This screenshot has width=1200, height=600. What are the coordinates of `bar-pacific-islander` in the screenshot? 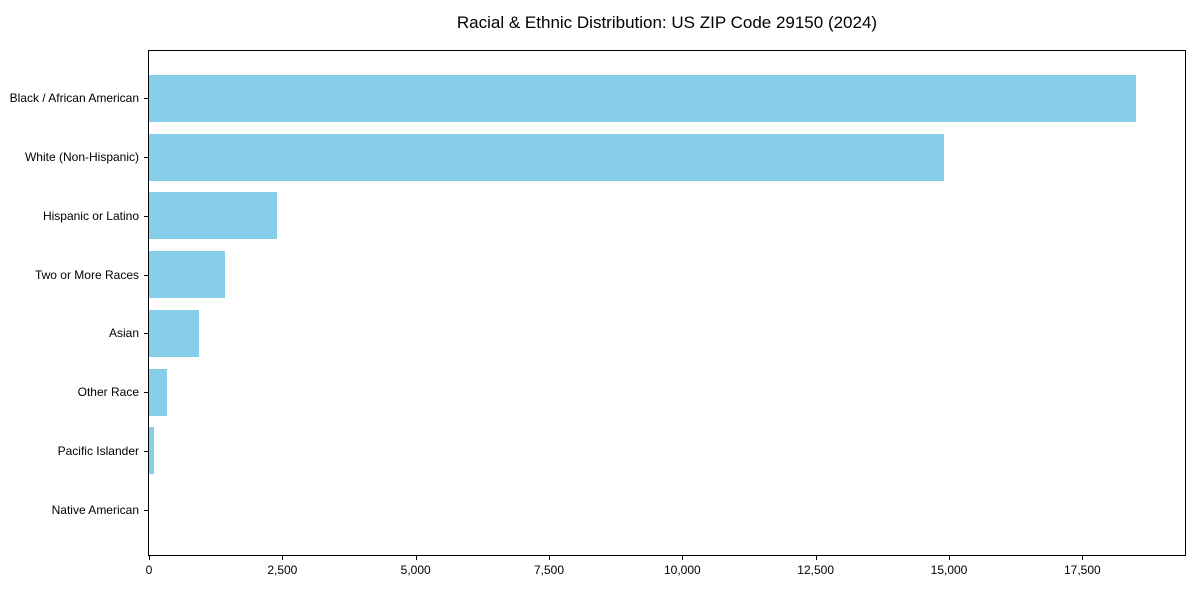 It's located at (151, 451).